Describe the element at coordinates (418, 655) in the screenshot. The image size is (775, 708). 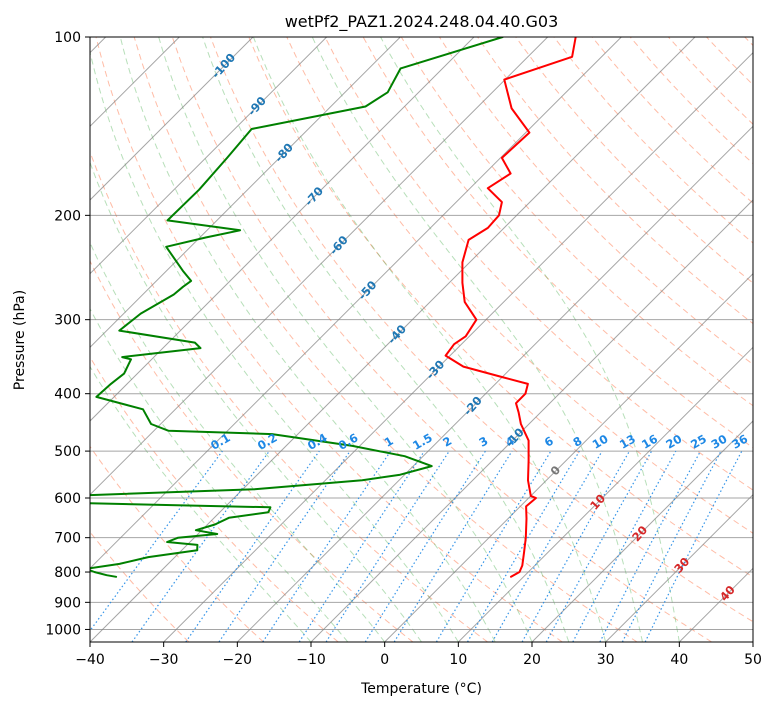
I see `x-axis-ticks: −40 −30 −20 −10 0 10 20 30 40 50` at that location.